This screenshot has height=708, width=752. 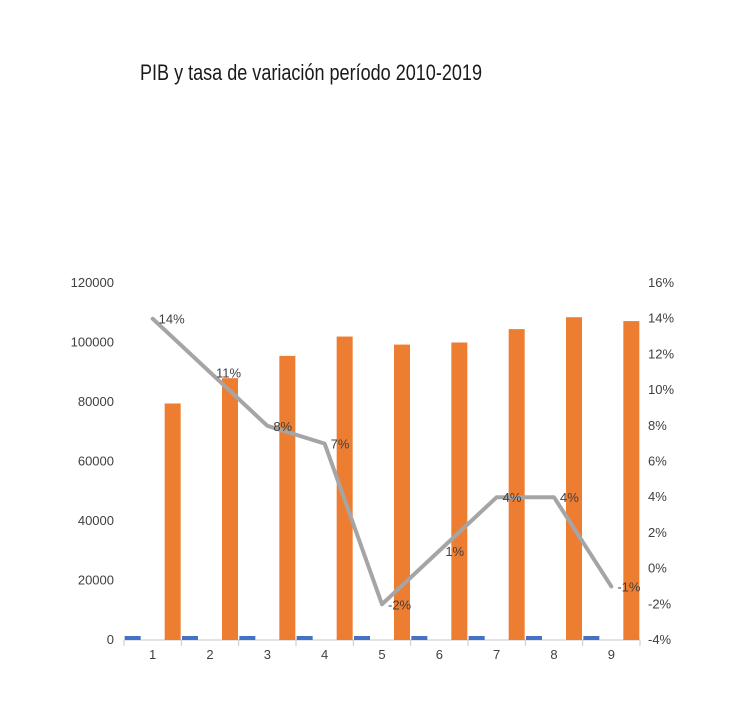 I want to click on y-left-tick-label: 20000, so click(x=96, y=580).